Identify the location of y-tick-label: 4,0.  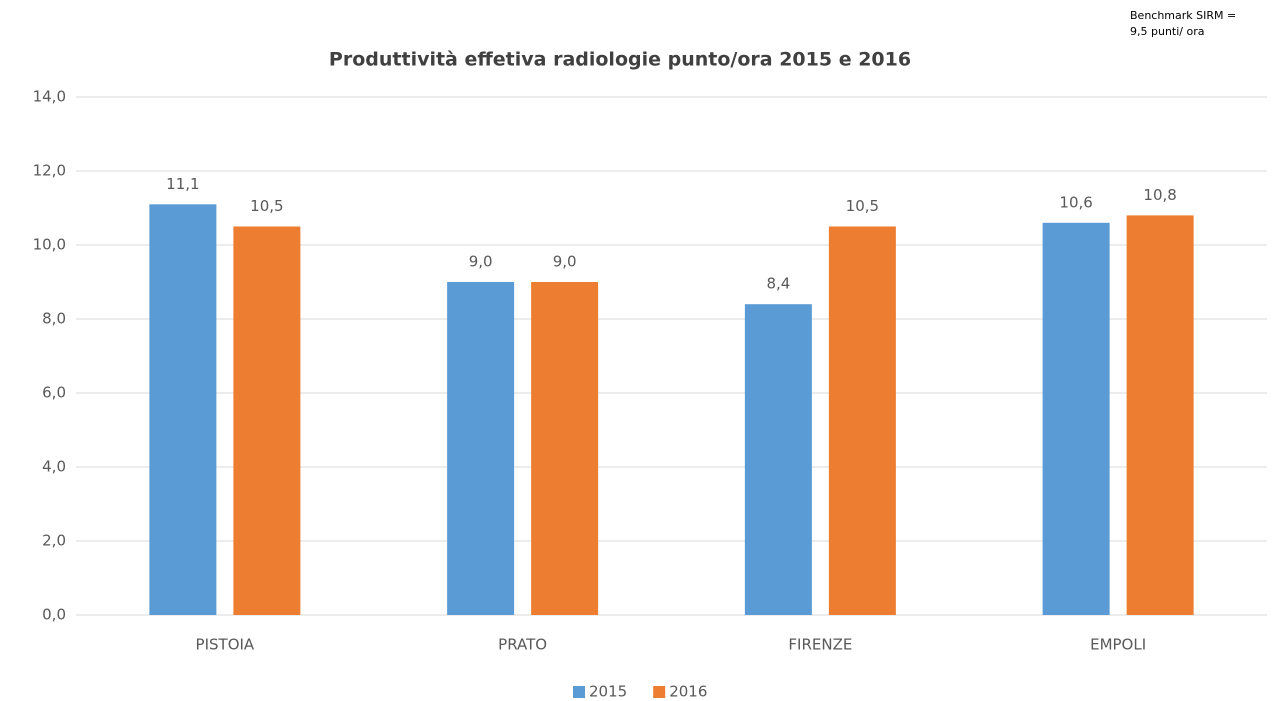
(54, 467).